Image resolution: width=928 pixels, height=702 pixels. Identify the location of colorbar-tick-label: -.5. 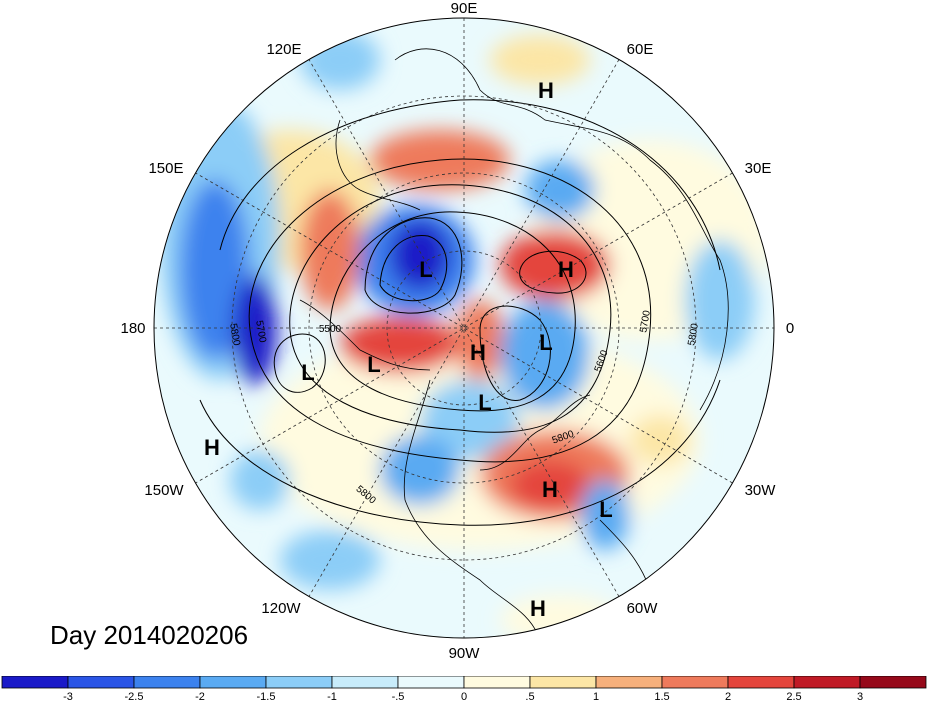
(398, 696).